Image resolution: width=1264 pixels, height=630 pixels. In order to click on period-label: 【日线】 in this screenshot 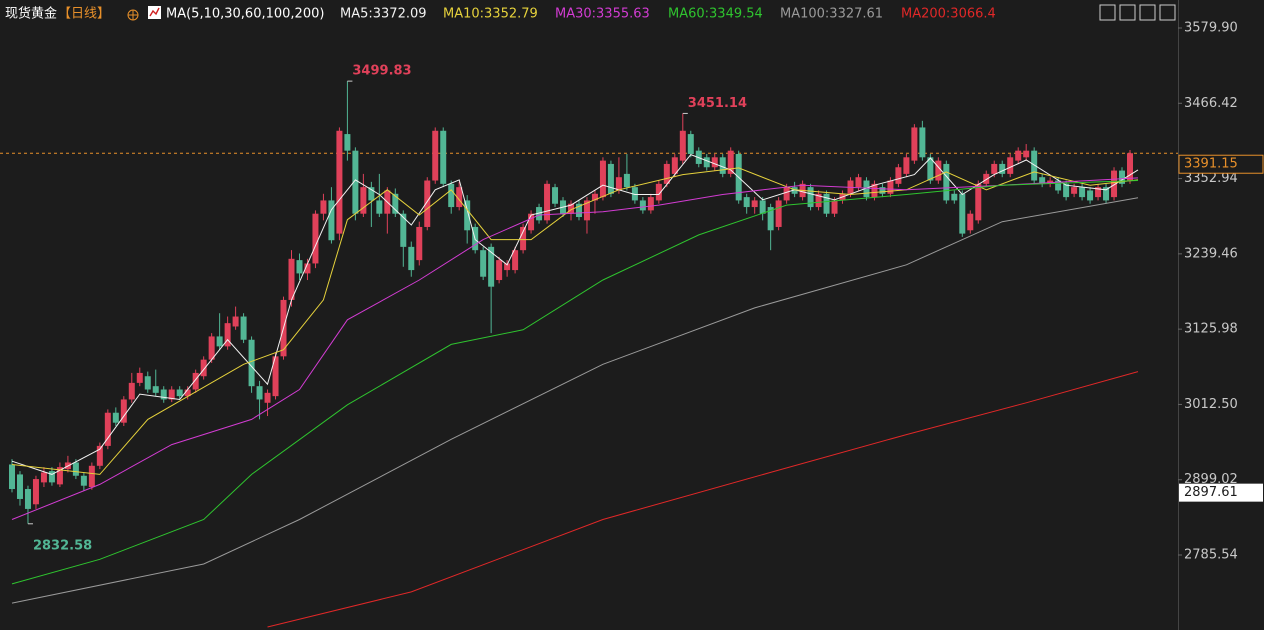, I will do `click(84, 14)`.